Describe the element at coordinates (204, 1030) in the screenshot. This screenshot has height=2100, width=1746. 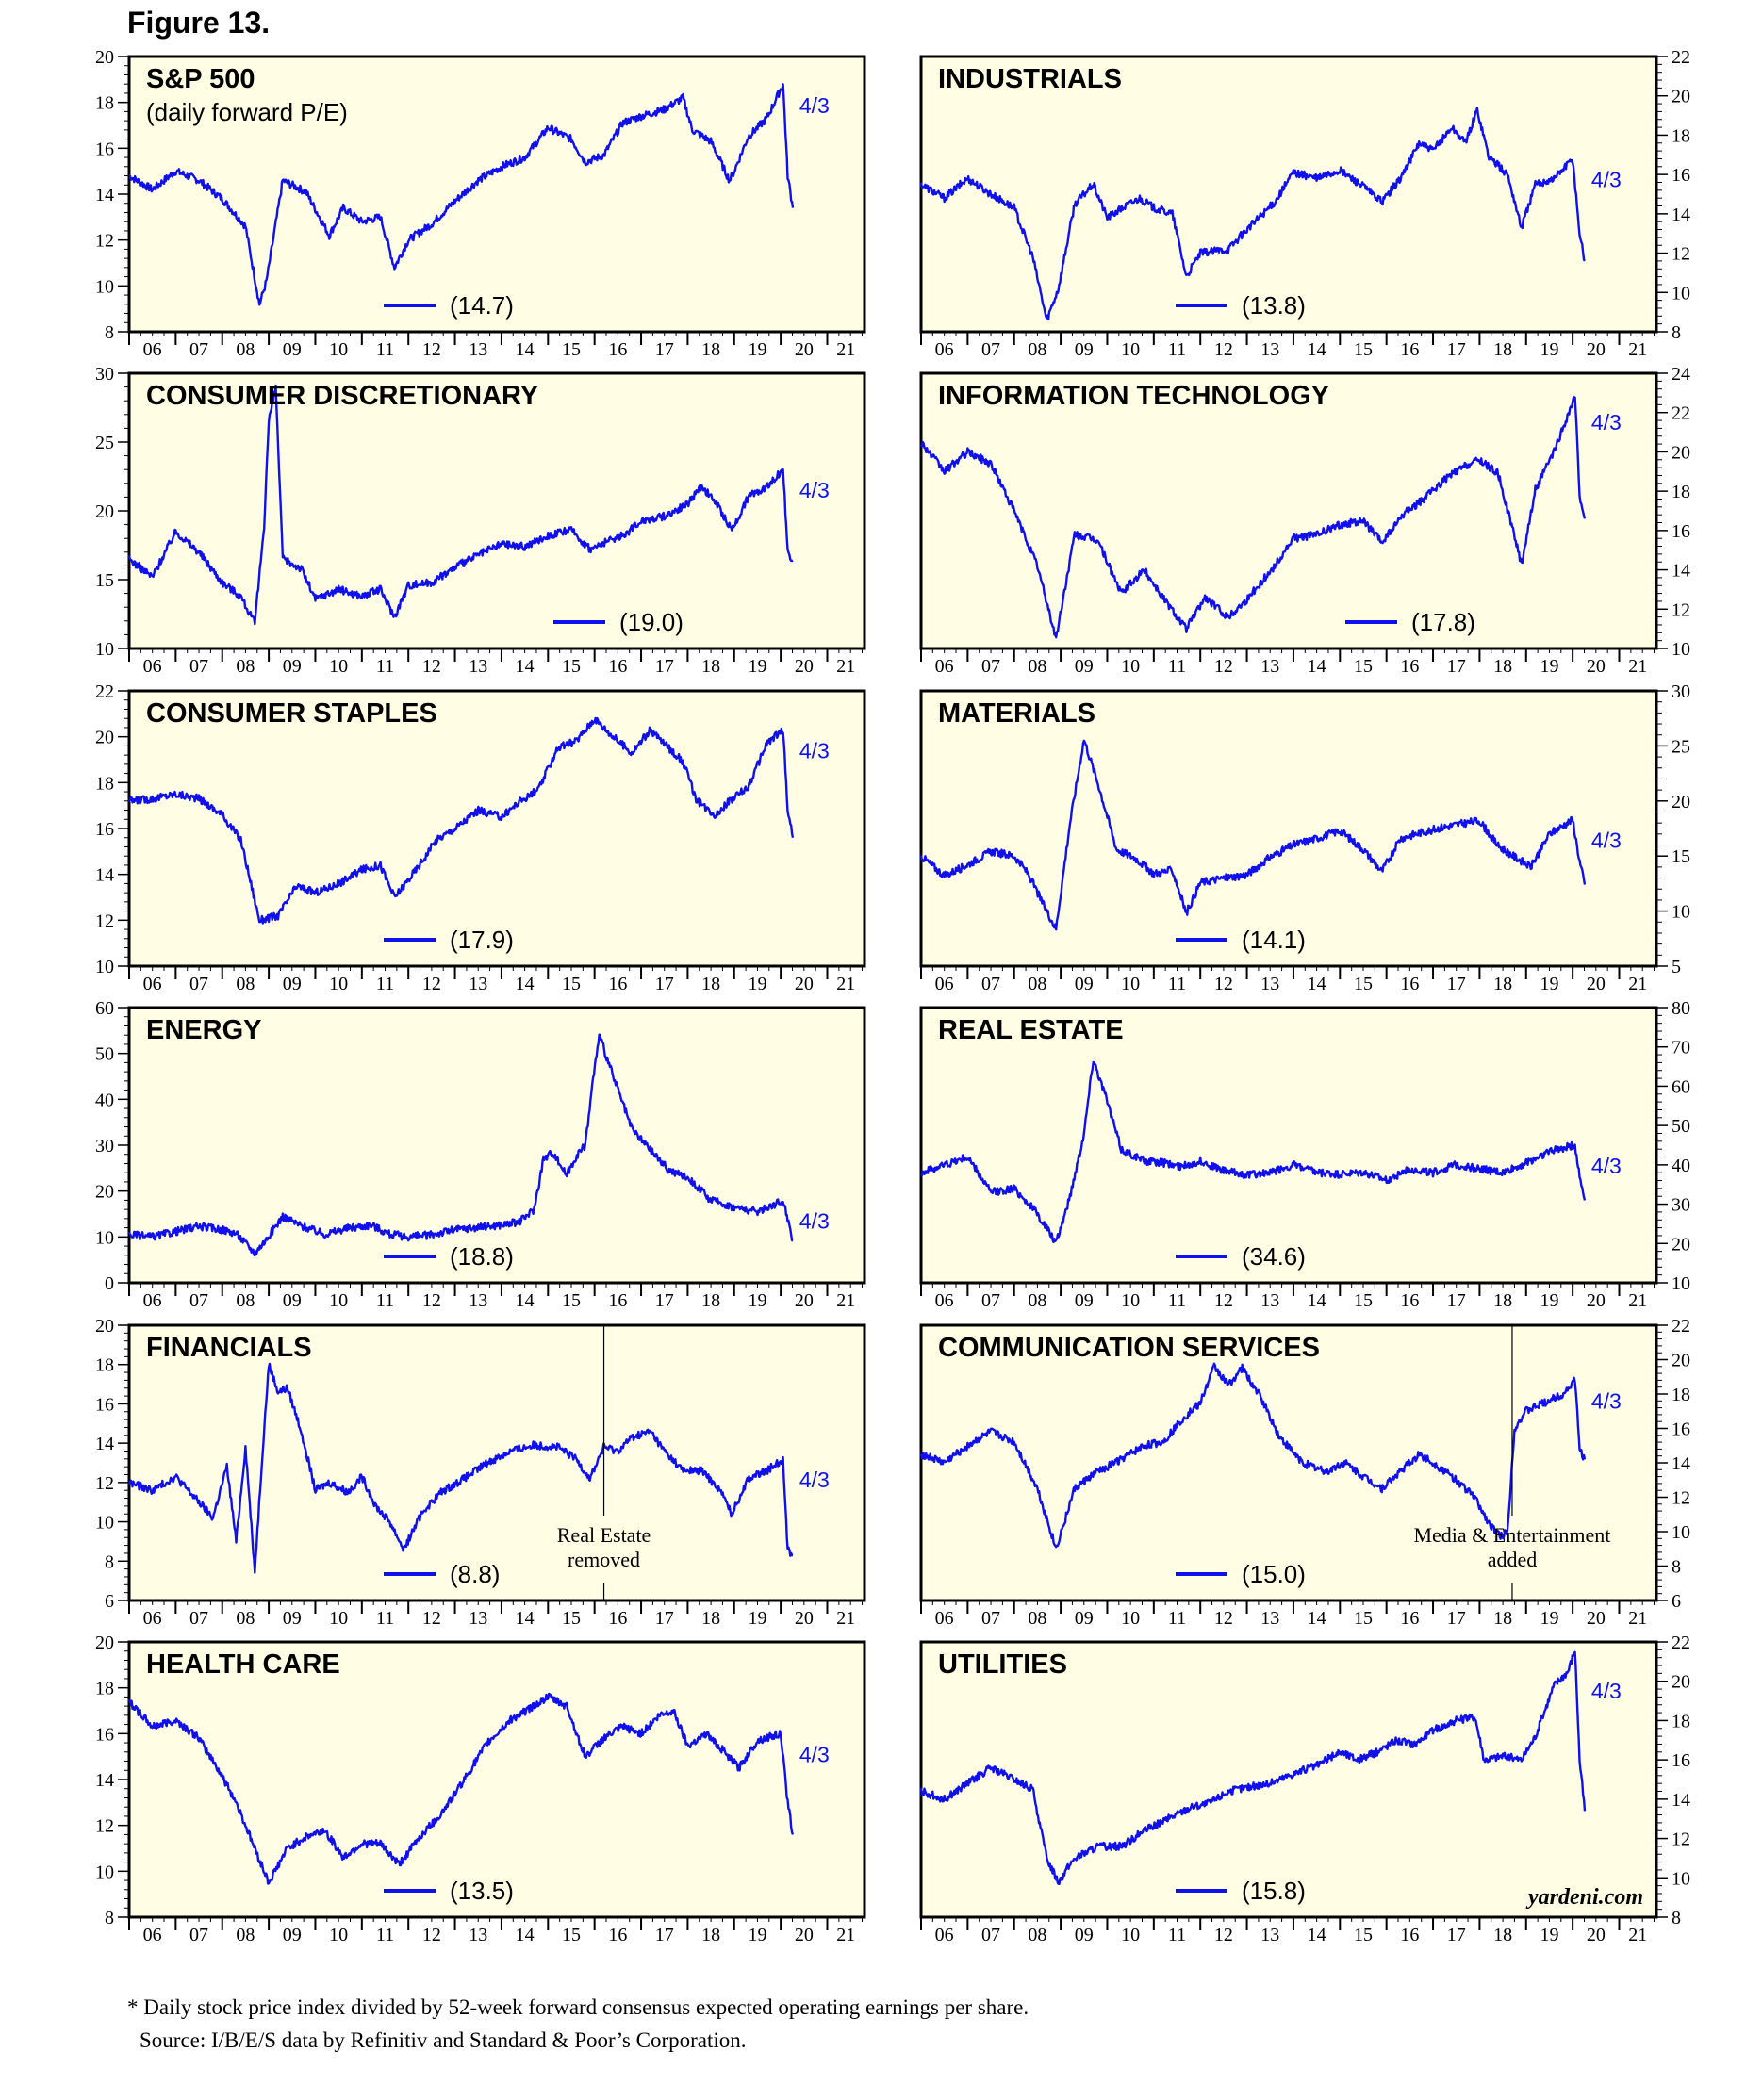
I see `chart-title: ENERGY` at that location.